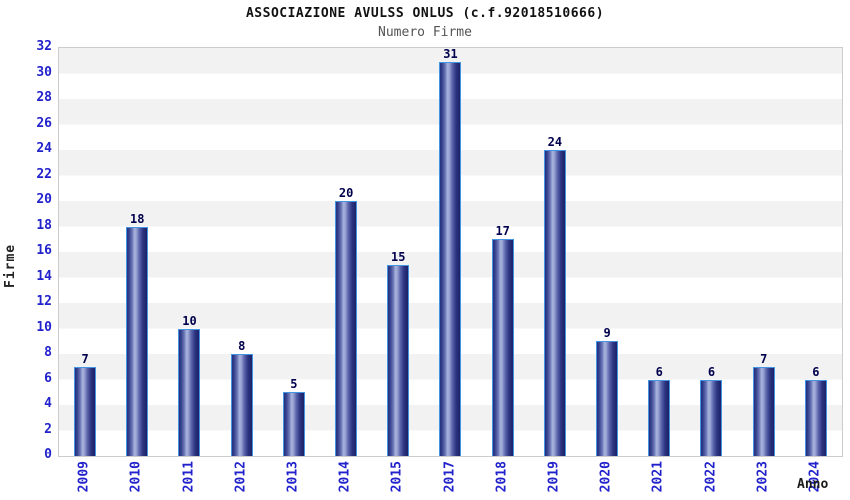 The image size is (850, 500). Describe the element at coordinates (554, 477) in the screenshot. I see `x-tick-label: 2019` at that location.